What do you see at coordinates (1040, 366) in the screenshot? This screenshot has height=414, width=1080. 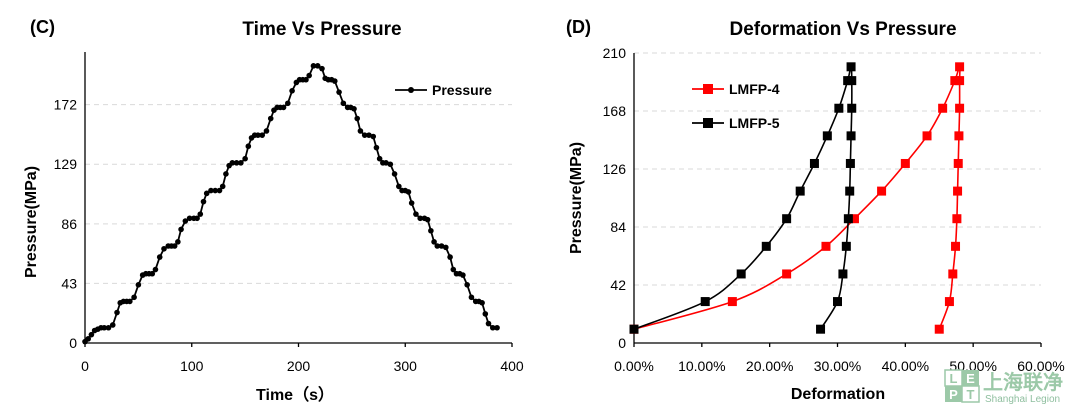 I see `x-tick-label: 60.00%` at bounding box center [1040, 366].